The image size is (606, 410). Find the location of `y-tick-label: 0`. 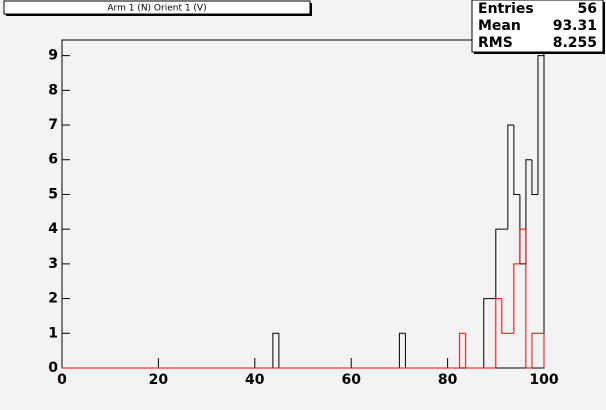

y-tick-label: 0 is located at coordinates (53, 368).